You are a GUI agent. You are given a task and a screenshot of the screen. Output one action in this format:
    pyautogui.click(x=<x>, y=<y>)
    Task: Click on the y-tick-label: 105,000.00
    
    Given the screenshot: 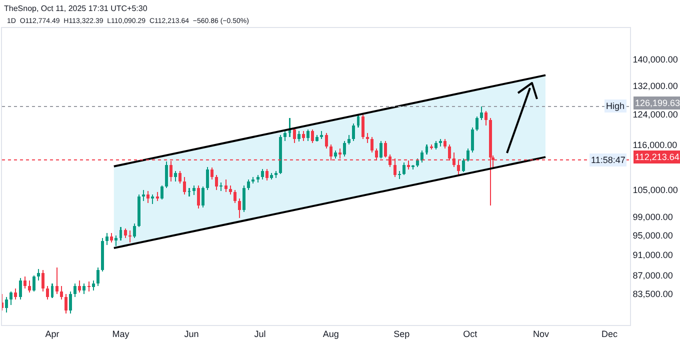 What is the action you would take?
    pyautogui.click(x=655, y=190)
    